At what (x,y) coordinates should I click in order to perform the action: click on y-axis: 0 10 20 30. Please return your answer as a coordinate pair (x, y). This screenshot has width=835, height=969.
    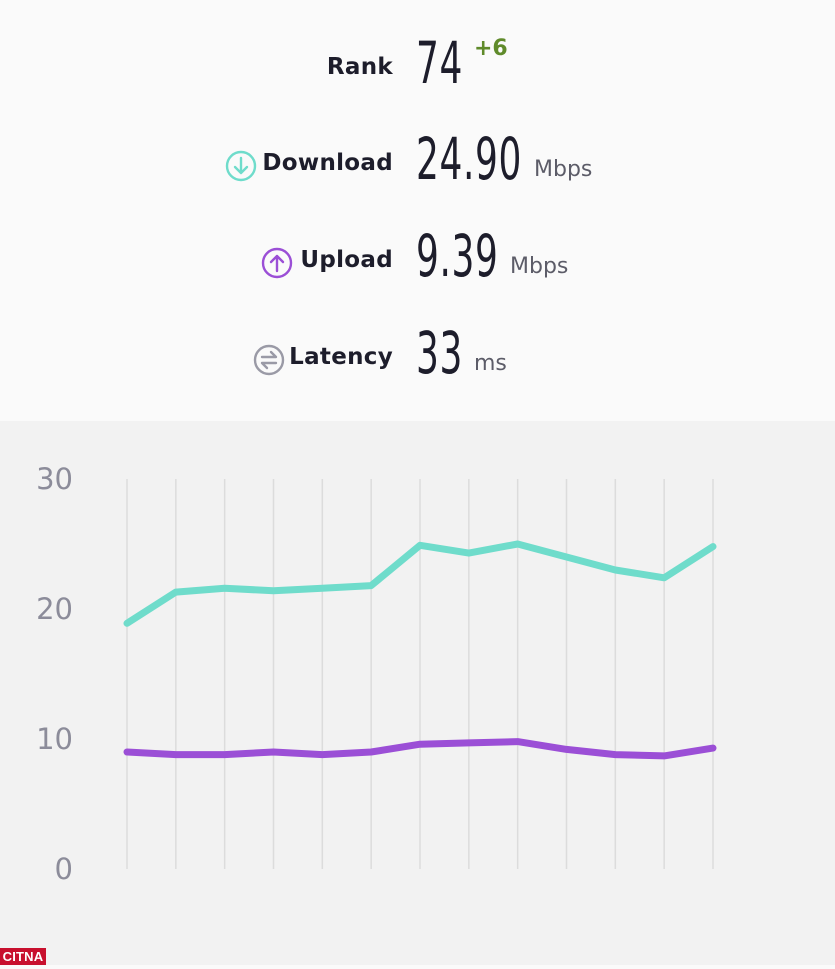
    Looking at the image, I should click on (54, 674).